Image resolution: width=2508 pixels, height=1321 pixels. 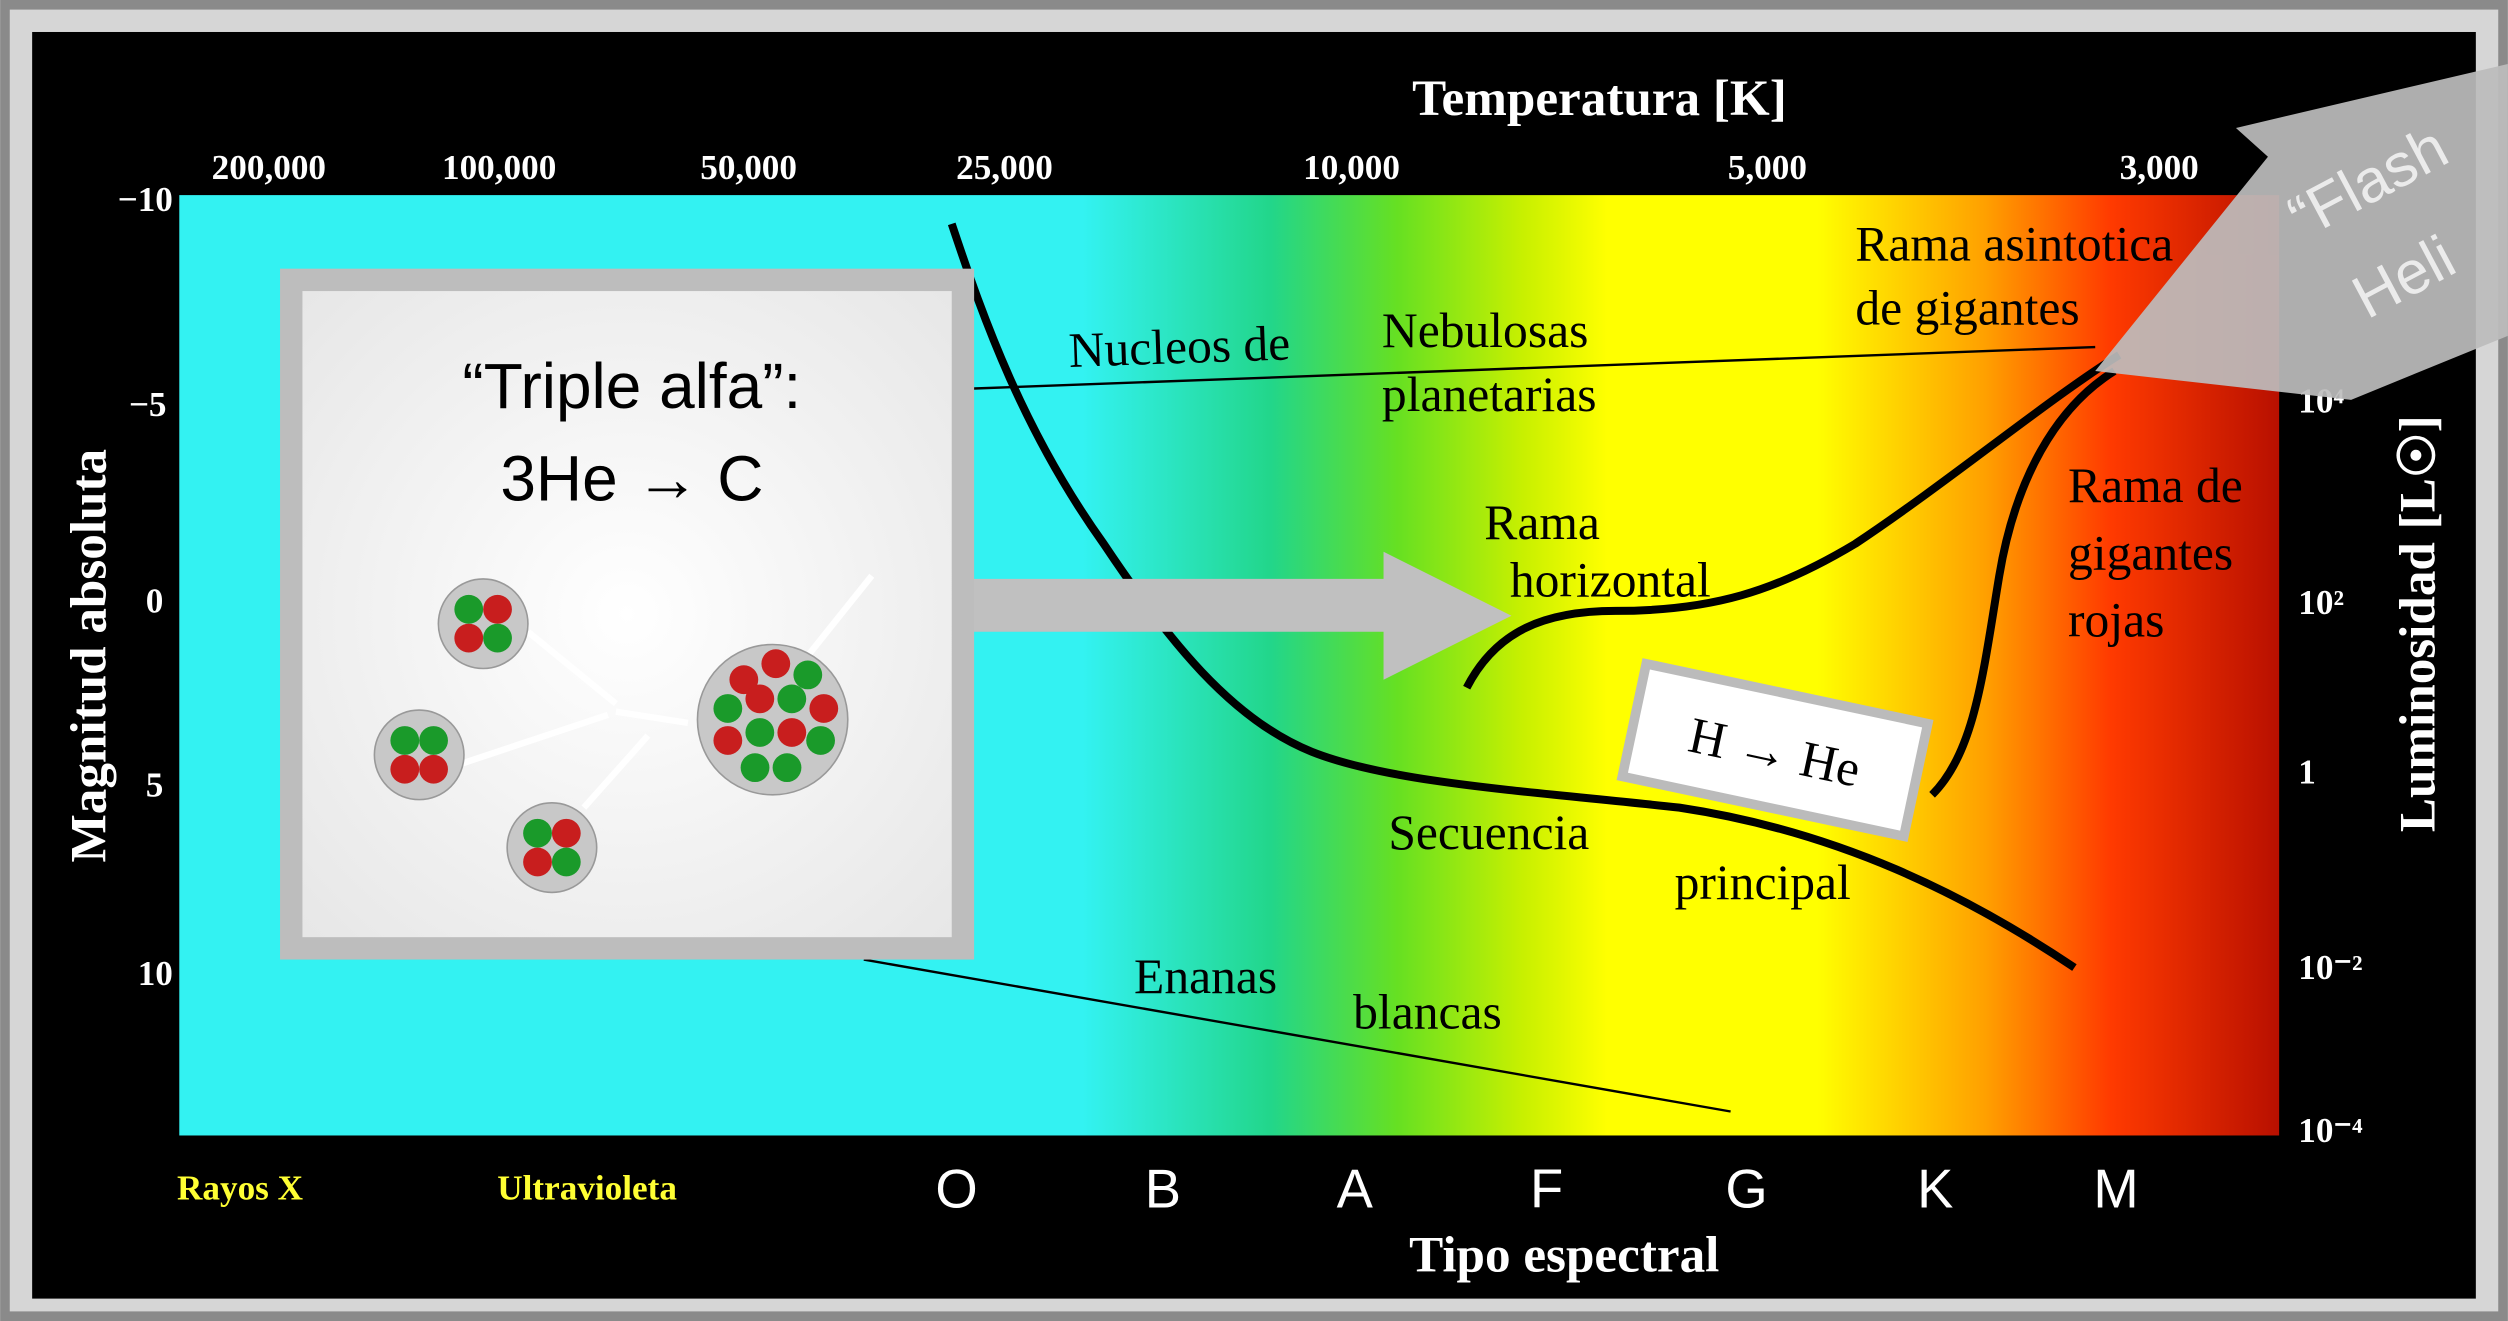 What do you see at coordinates (155, 784) in the screenshot?
I see `left-tick: 5` at bounding box center [155, 784].